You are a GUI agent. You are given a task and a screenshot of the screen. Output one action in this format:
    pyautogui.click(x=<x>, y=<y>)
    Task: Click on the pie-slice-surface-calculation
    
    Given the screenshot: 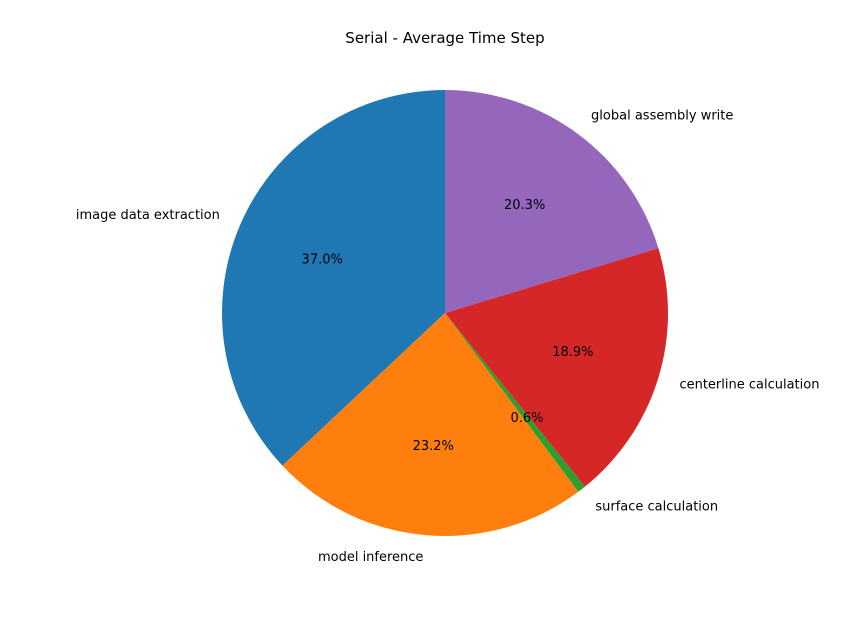 What is the action you would take?
    pyautogui.click(x=515, y=402)
    